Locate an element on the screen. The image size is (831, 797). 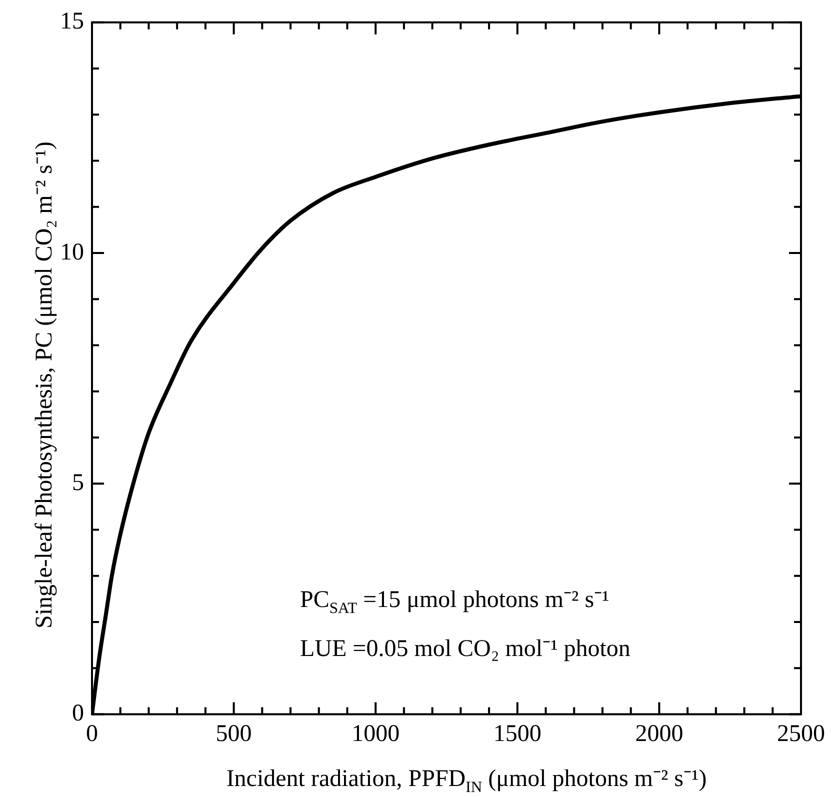
x-tick-label: 2000 is located at coordinates (659, 733).